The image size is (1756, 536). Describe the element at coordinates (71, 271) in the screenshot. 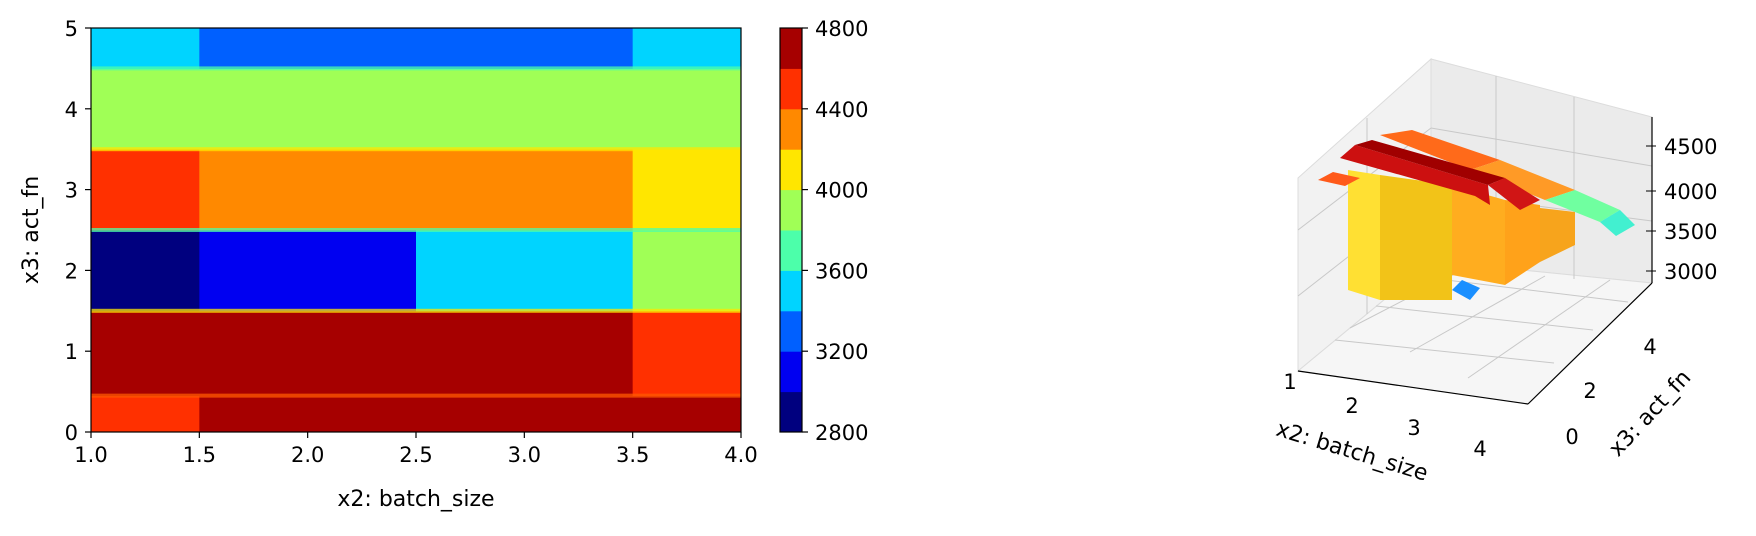

I see `heatmap-y-tick-label: 2` at that location.